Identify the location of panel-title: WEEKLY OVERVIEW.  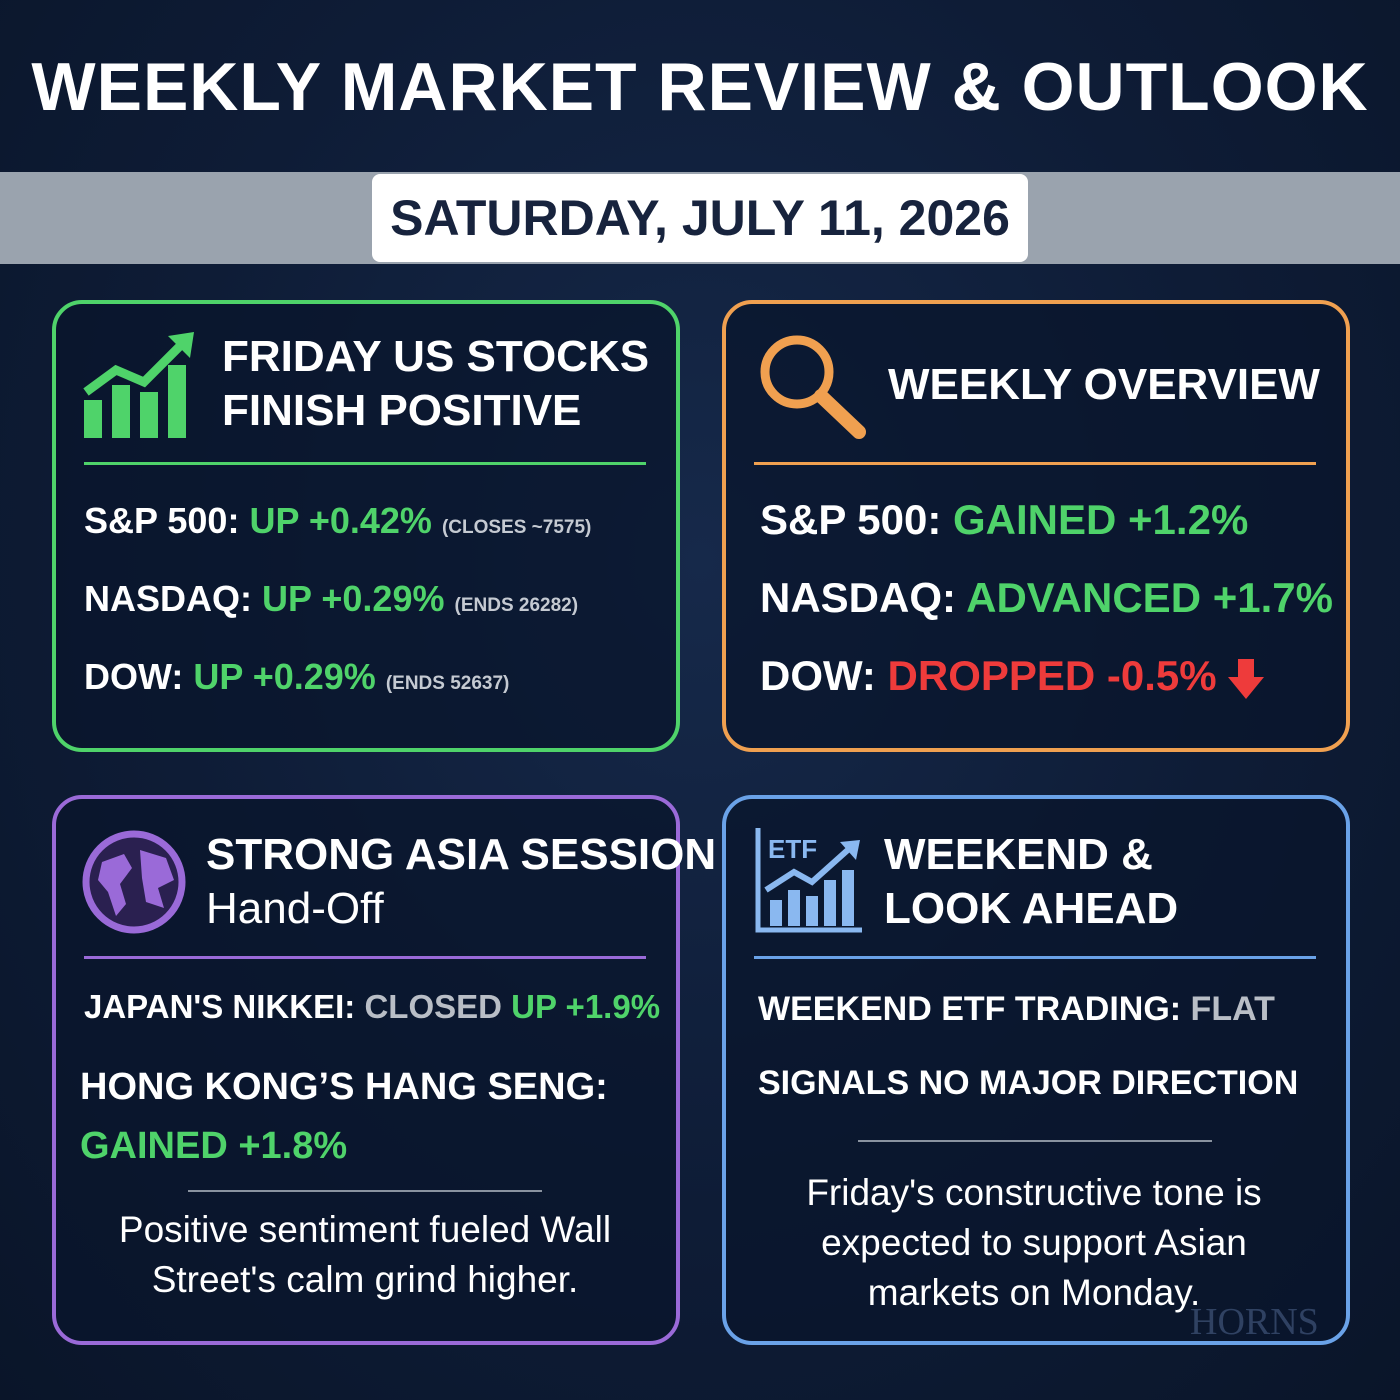
(1104, 384).